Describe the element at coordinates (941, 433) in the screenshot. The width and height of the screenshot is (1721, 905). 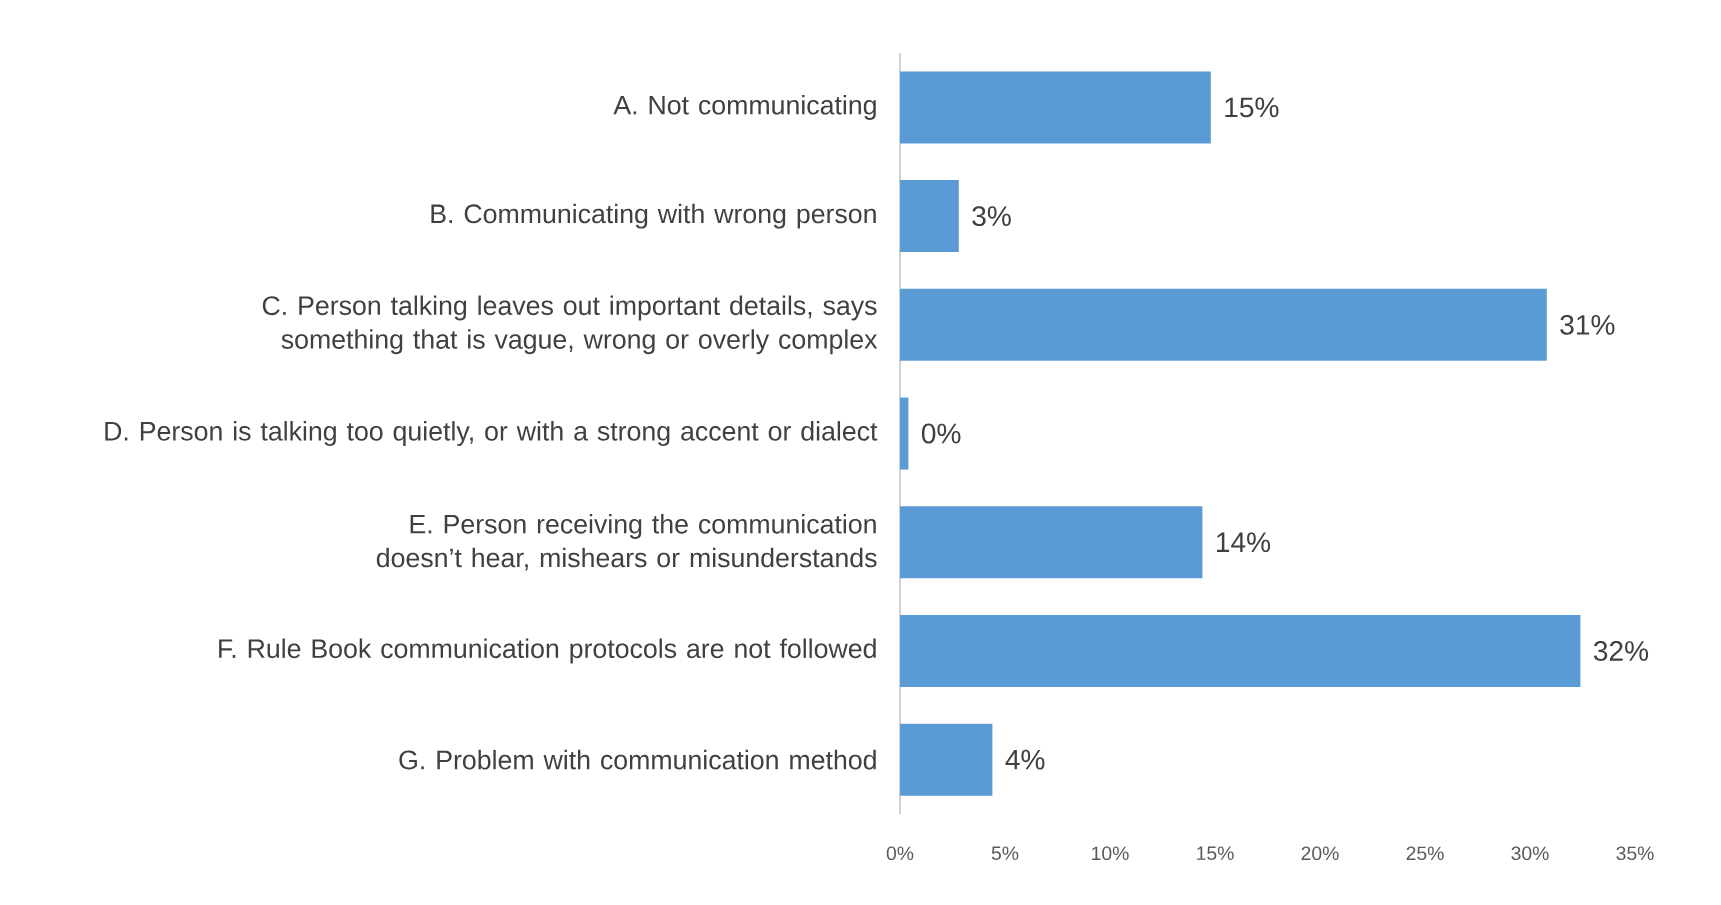
I see `data-label: 0%` at that location.